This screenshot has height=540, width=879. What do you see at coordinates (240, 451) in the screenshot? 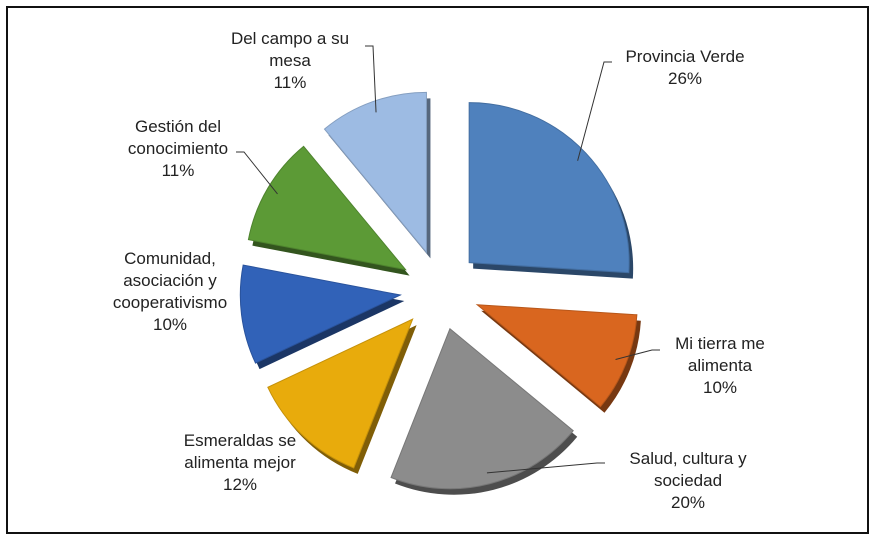
I see `category-label: Esmeraldas se alimenta mejor` at bounding box center [240, 451].